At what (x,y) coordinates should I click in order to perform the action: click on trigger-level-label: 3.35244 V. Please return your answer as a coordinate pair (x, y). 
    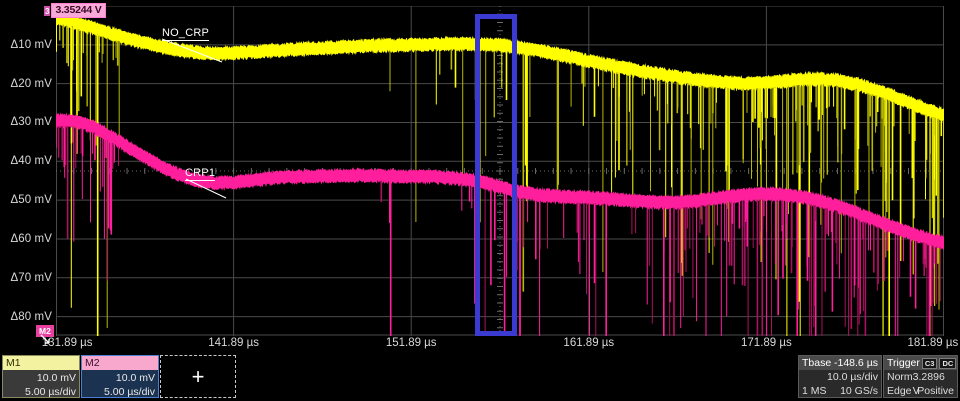
    Looking at the image, I should click on (78, 10).